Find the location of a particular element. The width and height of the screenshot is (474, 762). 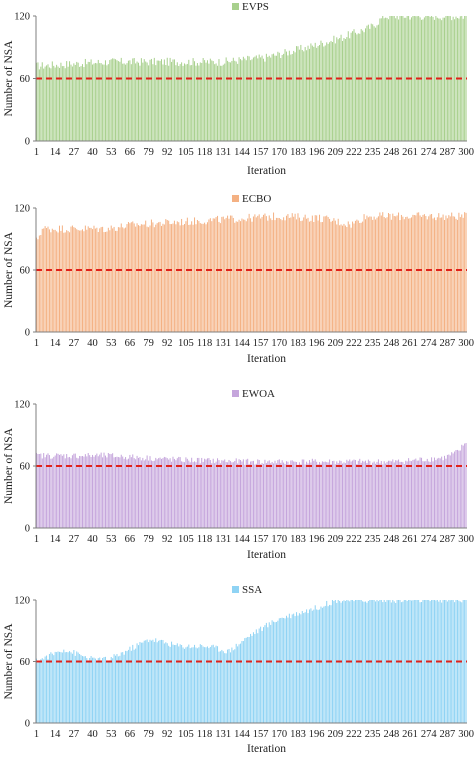

x-tick-label: 1 is located at coordinates (36, 539).